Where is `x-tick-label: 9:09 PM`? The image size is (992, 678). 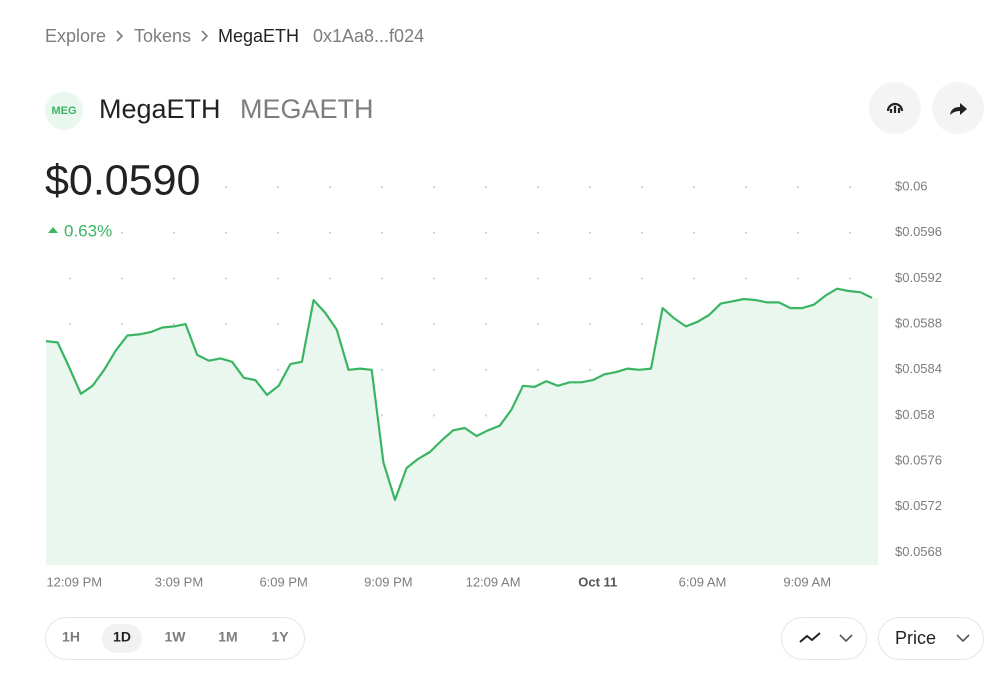 x-tick-label: 9:09 PM is located at coordinates (388, 581).